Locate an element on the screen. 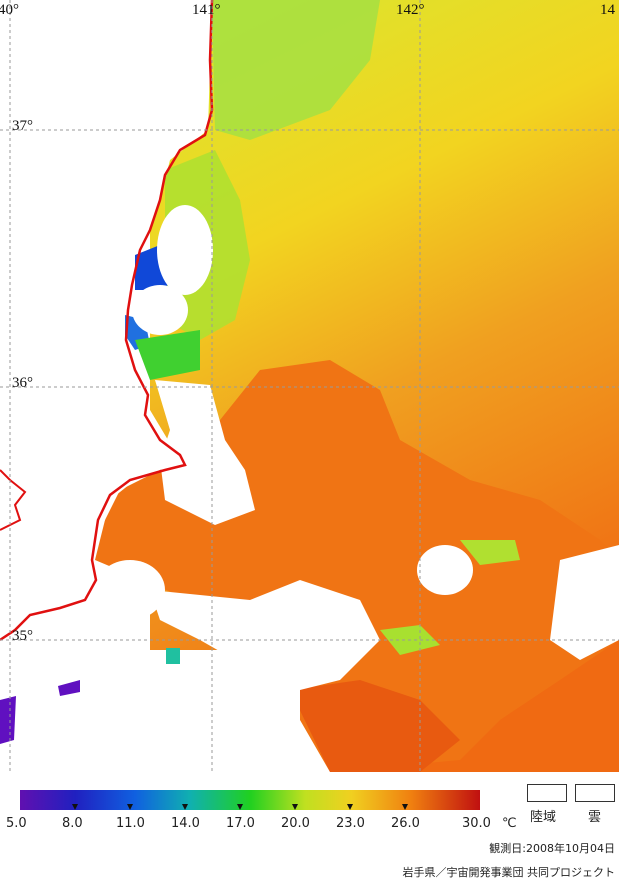 The height and width of the screenshot is (881, 619). observation-date: 観測日:2008年10月04日 is located at coordinates (552, 848).